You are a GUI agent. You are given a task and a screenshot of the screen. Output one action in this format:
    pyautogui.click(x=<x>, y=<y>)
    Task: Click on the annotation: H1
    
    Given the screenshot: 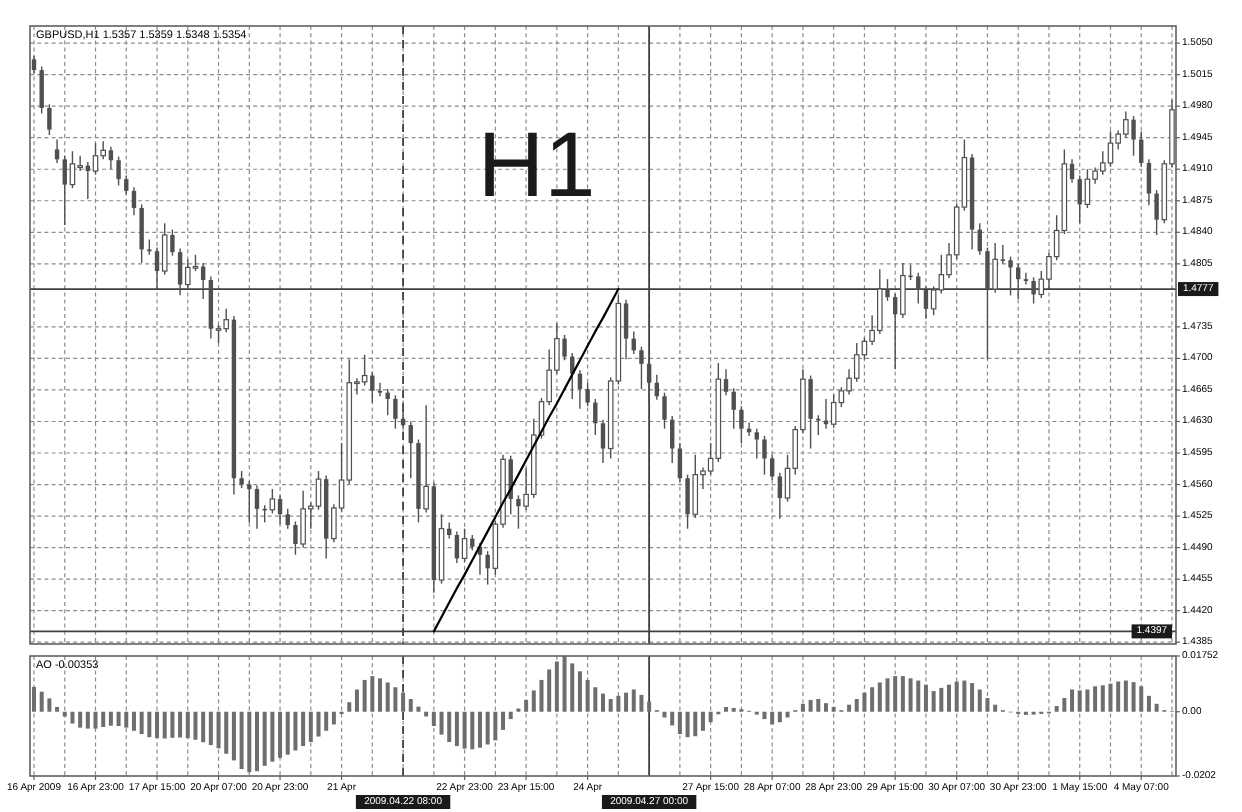 What is the action you would take?
    pyautogui.click(x=536, y=163)
    